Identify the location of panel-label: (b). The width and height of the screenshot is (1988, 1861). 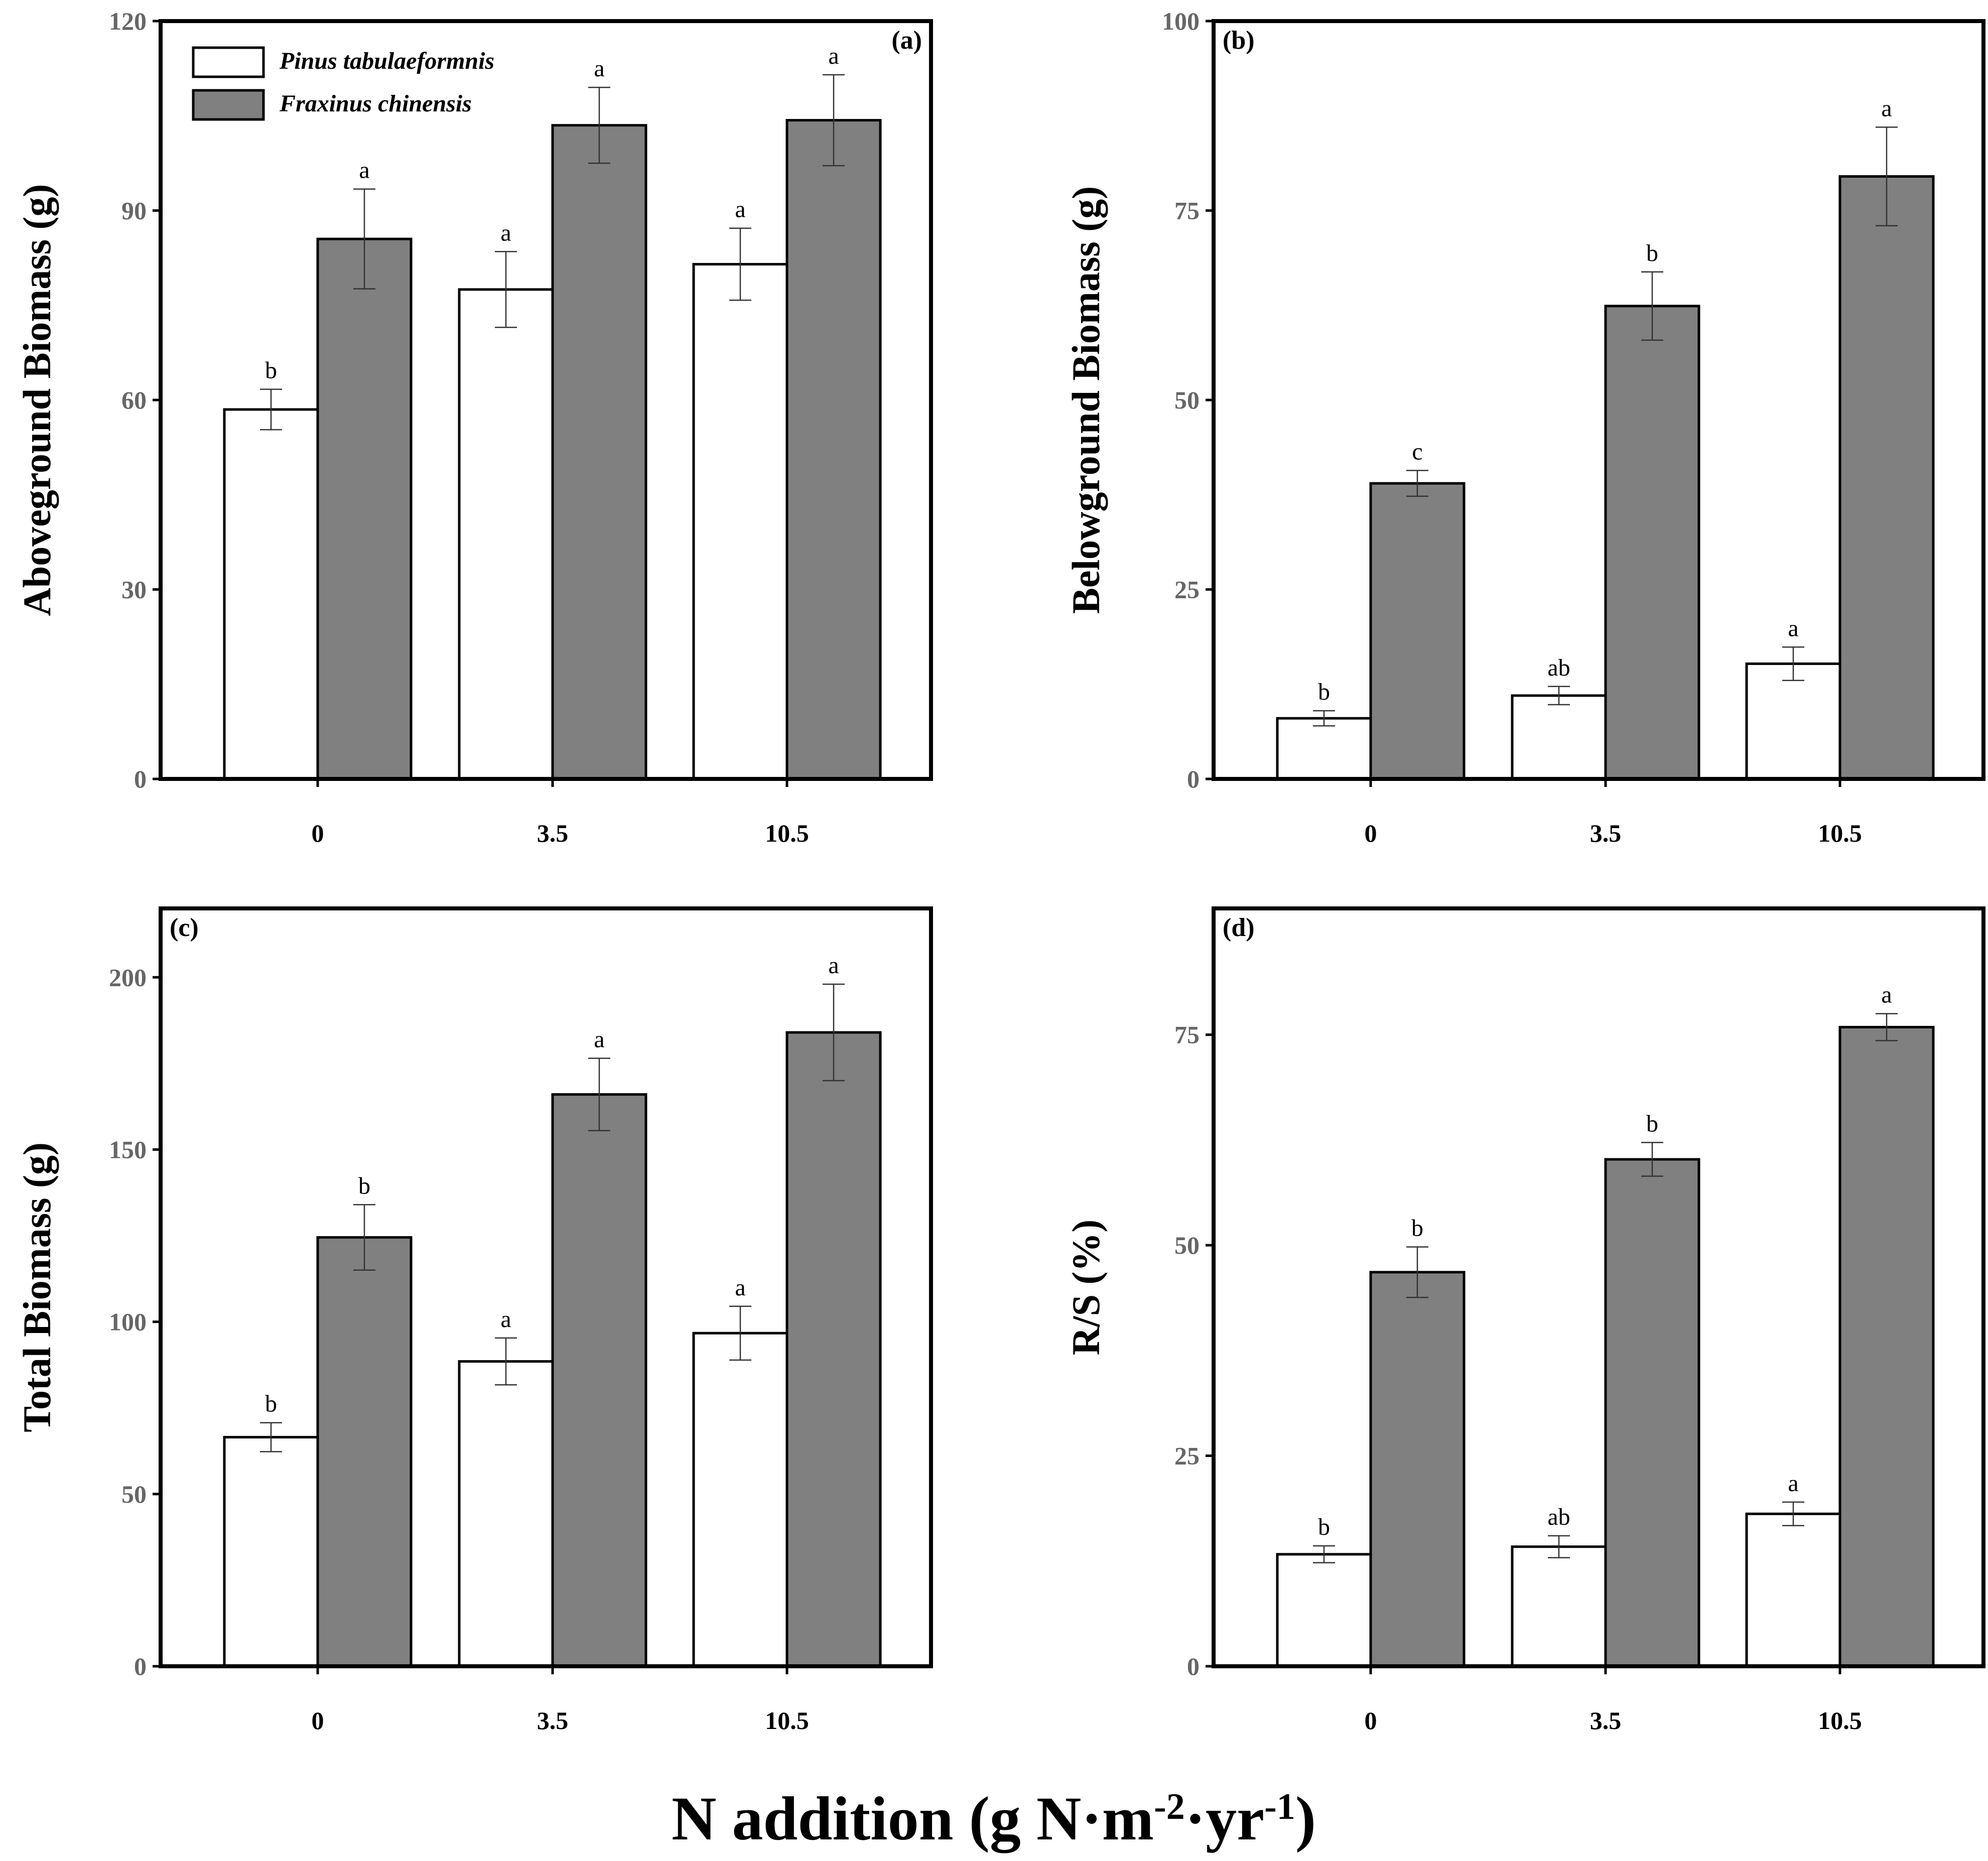
(1239, 40).